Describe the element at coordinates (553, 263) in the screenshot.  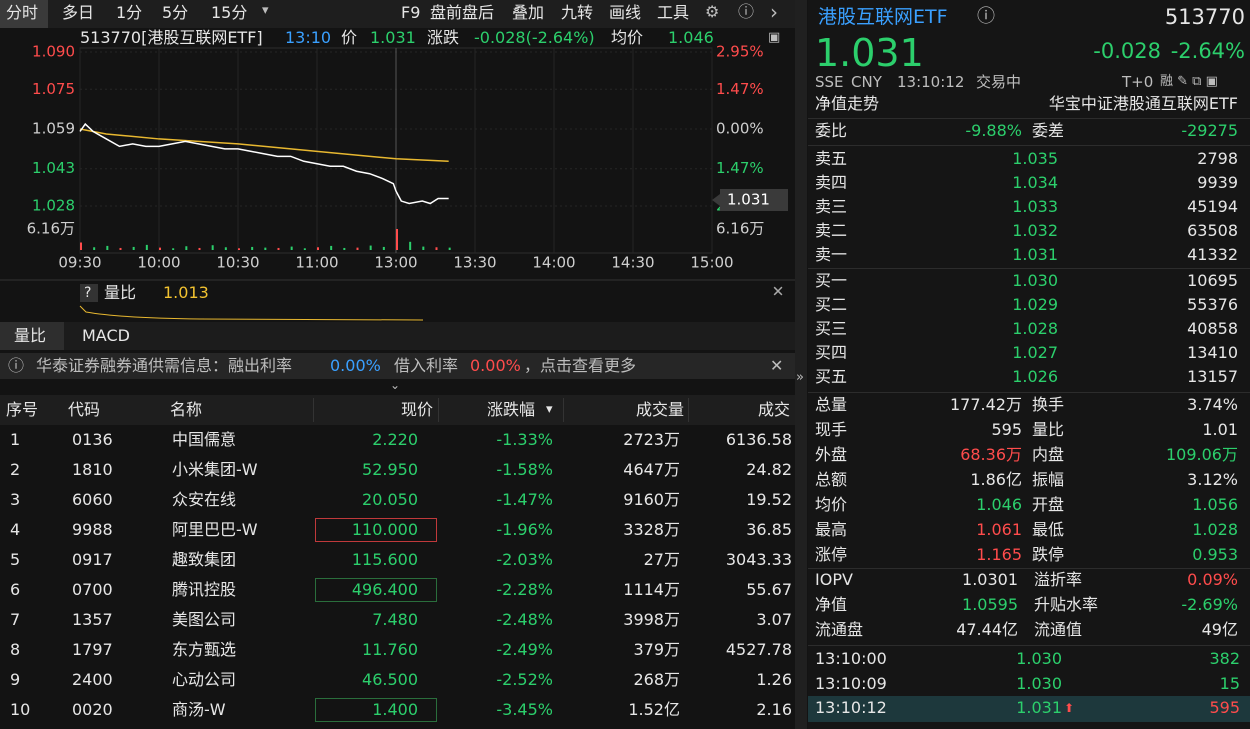
I see `x-tick-label: 14:00` at that location.